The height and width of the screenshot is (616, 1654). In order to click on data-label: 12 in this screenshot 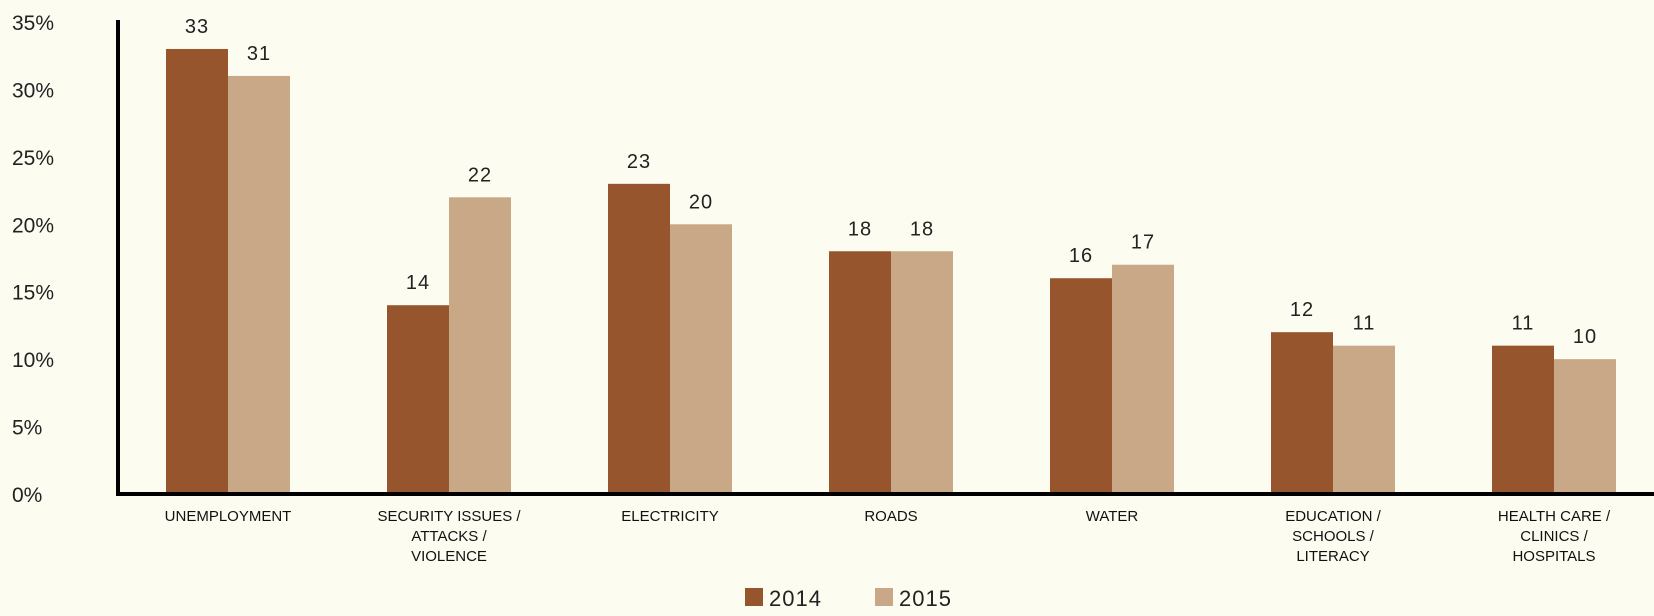, I will do `click(1302, 310)`.